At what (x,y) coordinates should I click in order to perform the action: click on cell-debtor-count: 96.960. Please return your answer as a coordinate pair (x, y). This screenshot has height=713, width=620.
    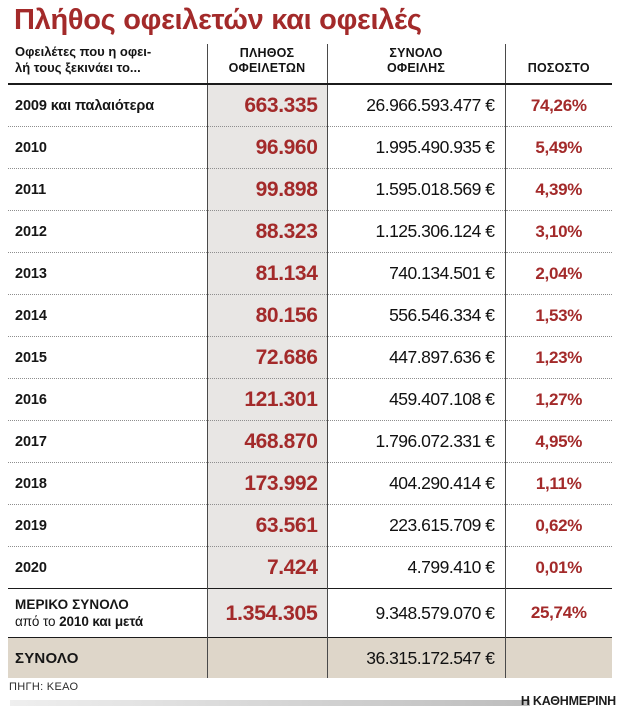
    Looking at the image, I should click on (266, 147).